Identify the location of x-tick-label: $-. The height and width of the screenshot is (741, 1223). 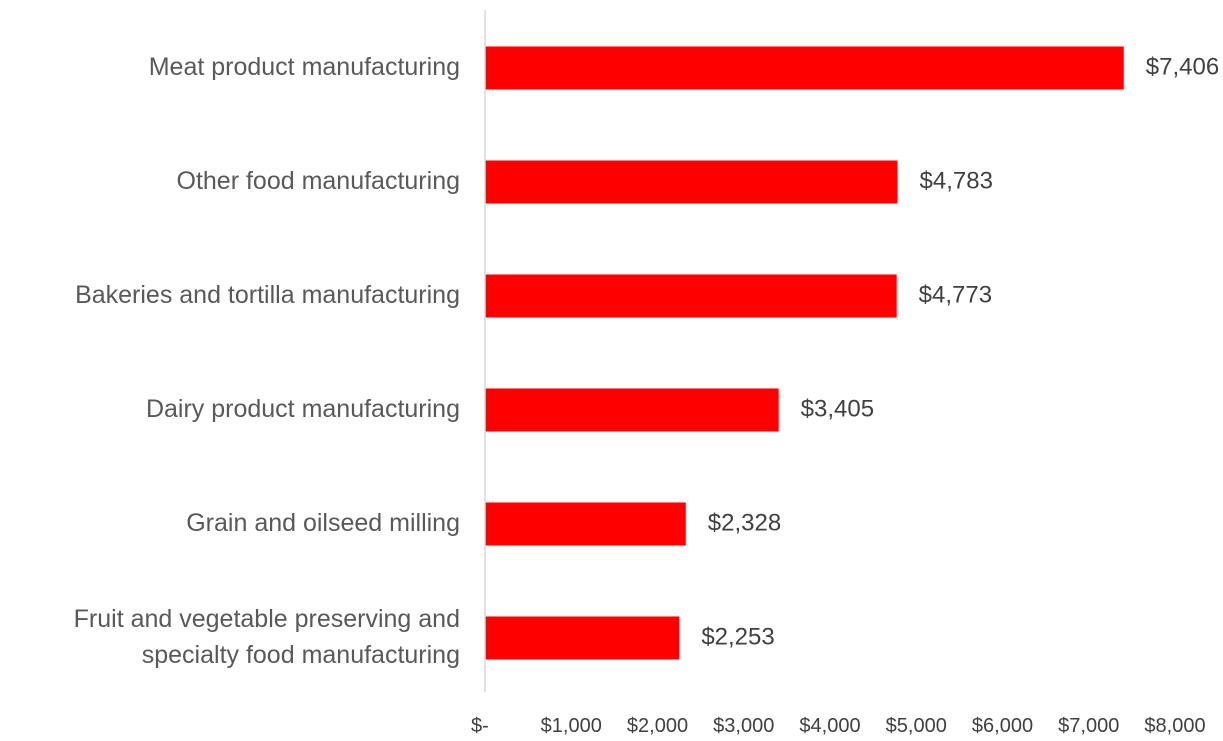
(480, 726).